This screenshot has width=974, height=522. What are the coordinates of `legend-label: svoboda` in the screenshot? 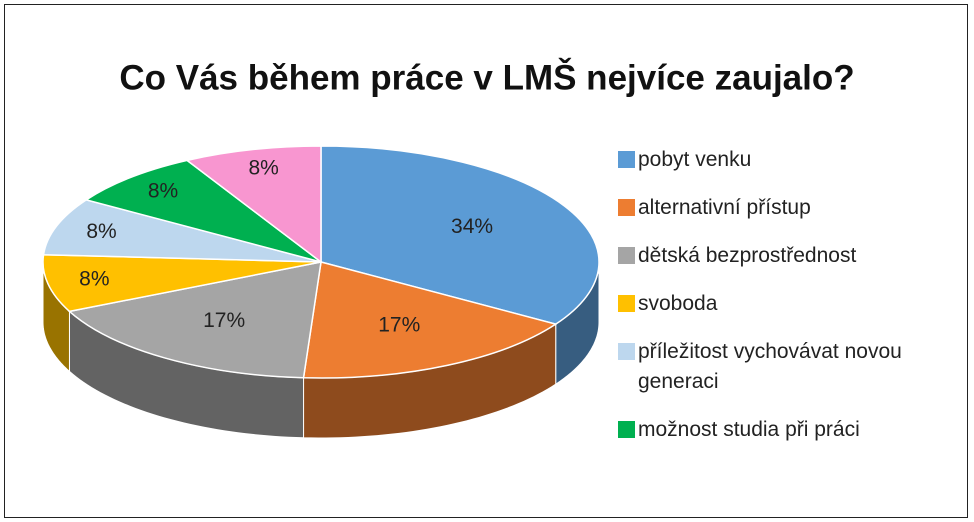 It's located at (678, 303).